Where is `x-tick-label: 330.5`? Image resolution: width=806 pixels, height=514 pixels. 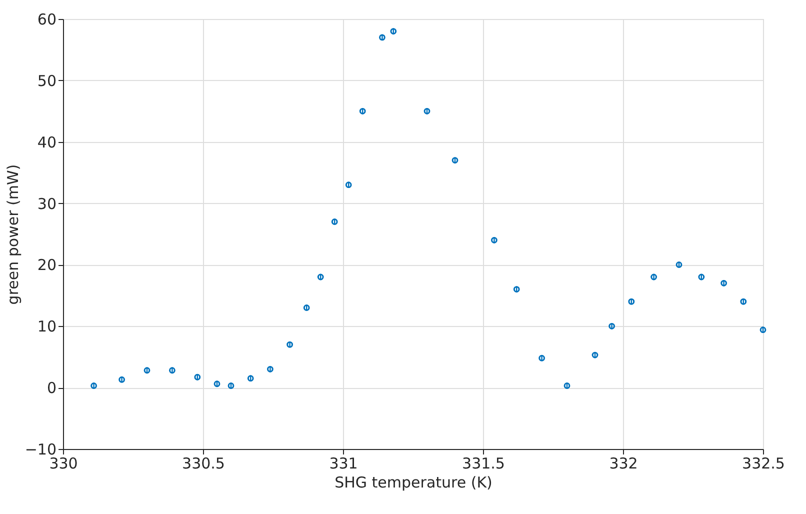 x-tick-label: 330.5 is located at coordinates (203, 463).